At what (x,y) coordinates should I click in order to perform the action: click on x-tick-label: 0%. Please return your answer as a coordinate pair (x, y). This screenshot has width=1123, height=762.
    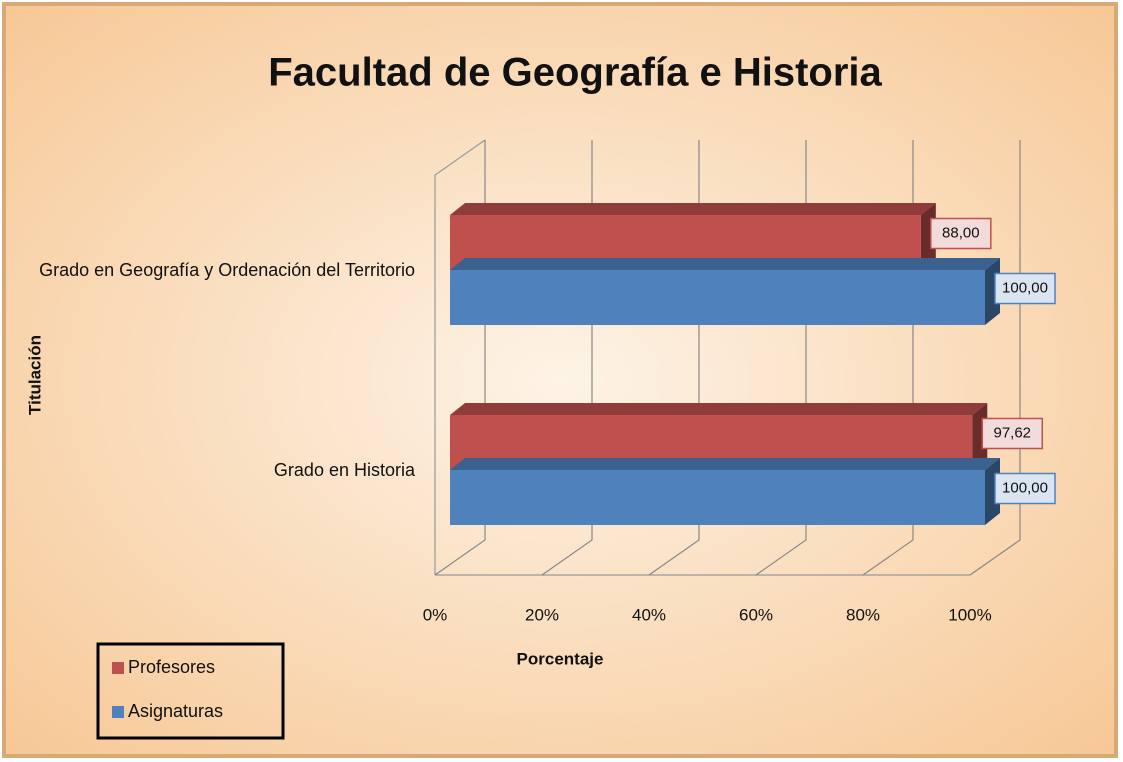
    Looking at the image, I should click on (435, 614).